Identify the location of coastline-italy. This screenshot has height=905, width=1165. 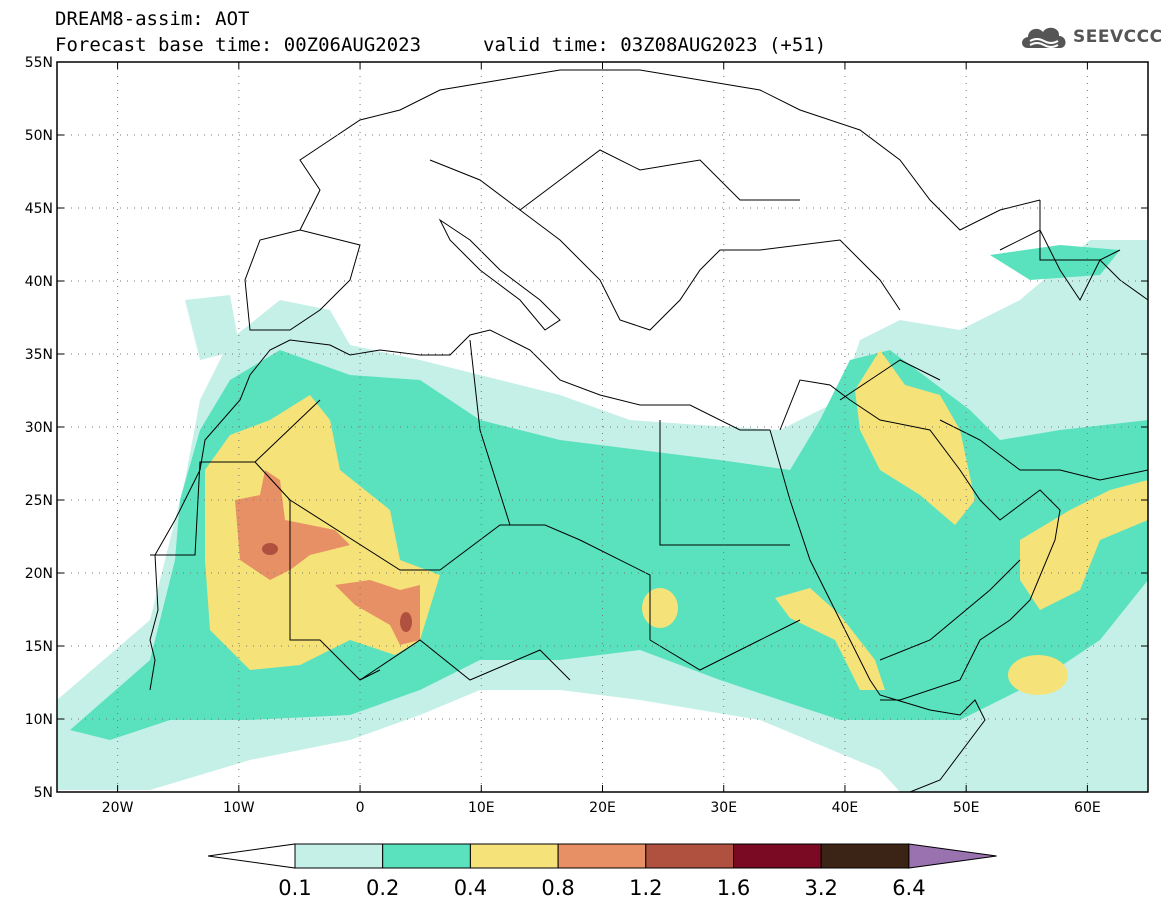
(499, 274).